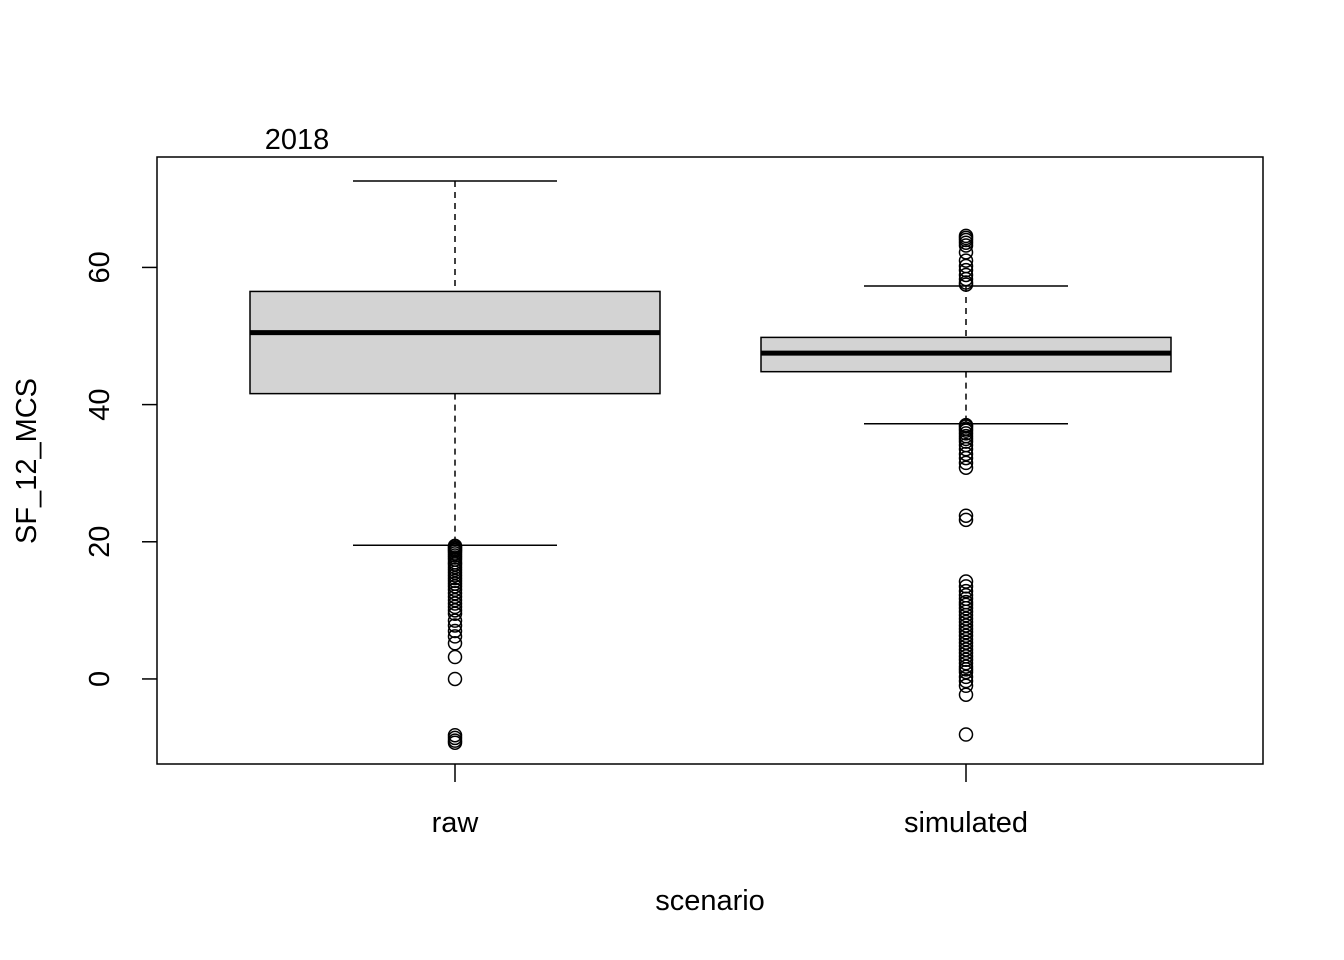 This screenshot has height=960, width=1344. I want to click on box-raw, so click(455, 342).